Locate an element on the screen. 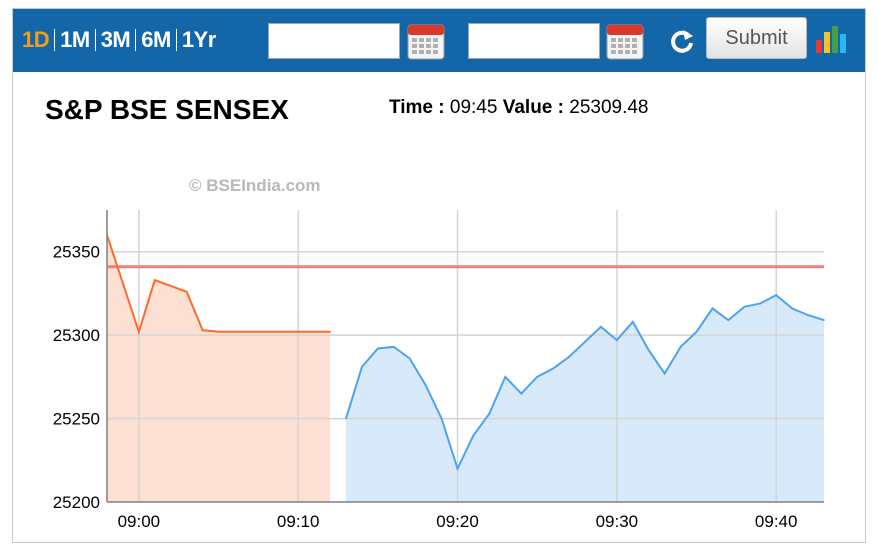 This screenshot has height=552, width=879. y-tick-label: 25200 is located at coordinates (76, 502).